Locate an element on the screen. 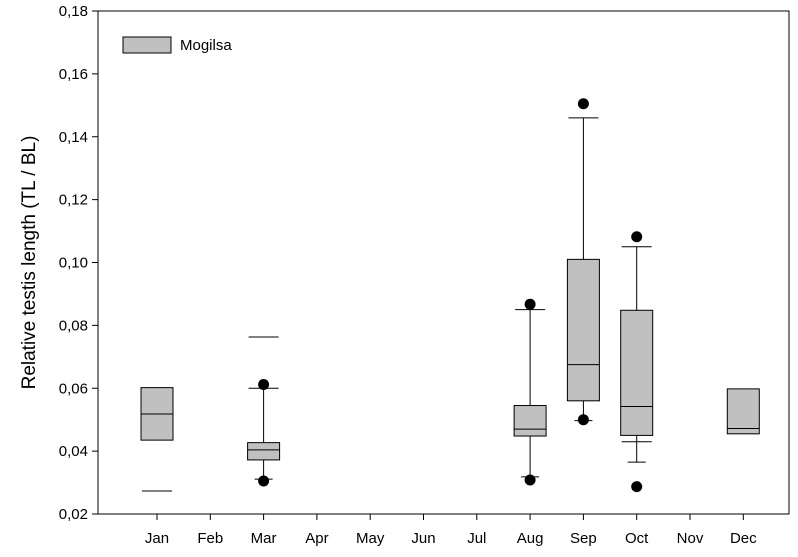 The image size is (798, 557). y-tick-label: 0,10 is located at coordinates (73, 263).